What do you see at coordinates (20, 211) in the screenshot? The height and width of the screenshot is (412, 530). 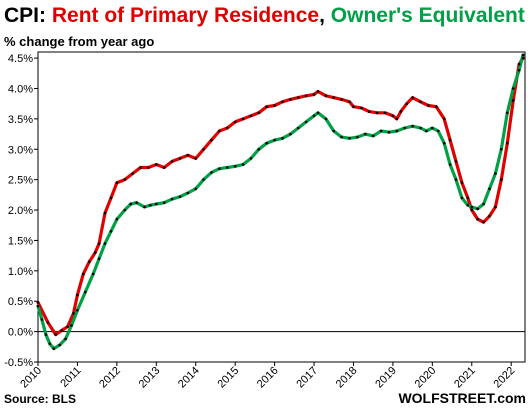 I see `y-tick-label: 2.0%` at bounding box center [20, 211].